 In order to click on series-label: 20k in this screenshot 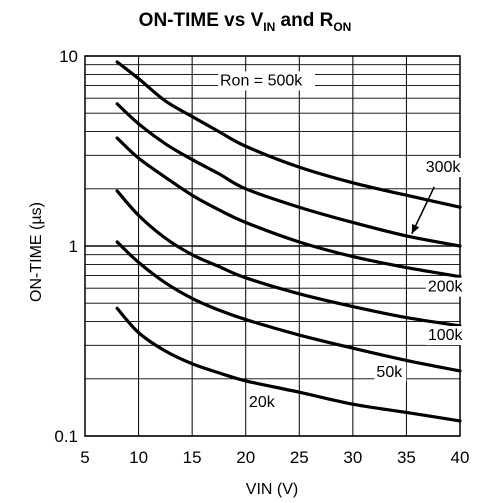, I will do `click(262, 402)`.